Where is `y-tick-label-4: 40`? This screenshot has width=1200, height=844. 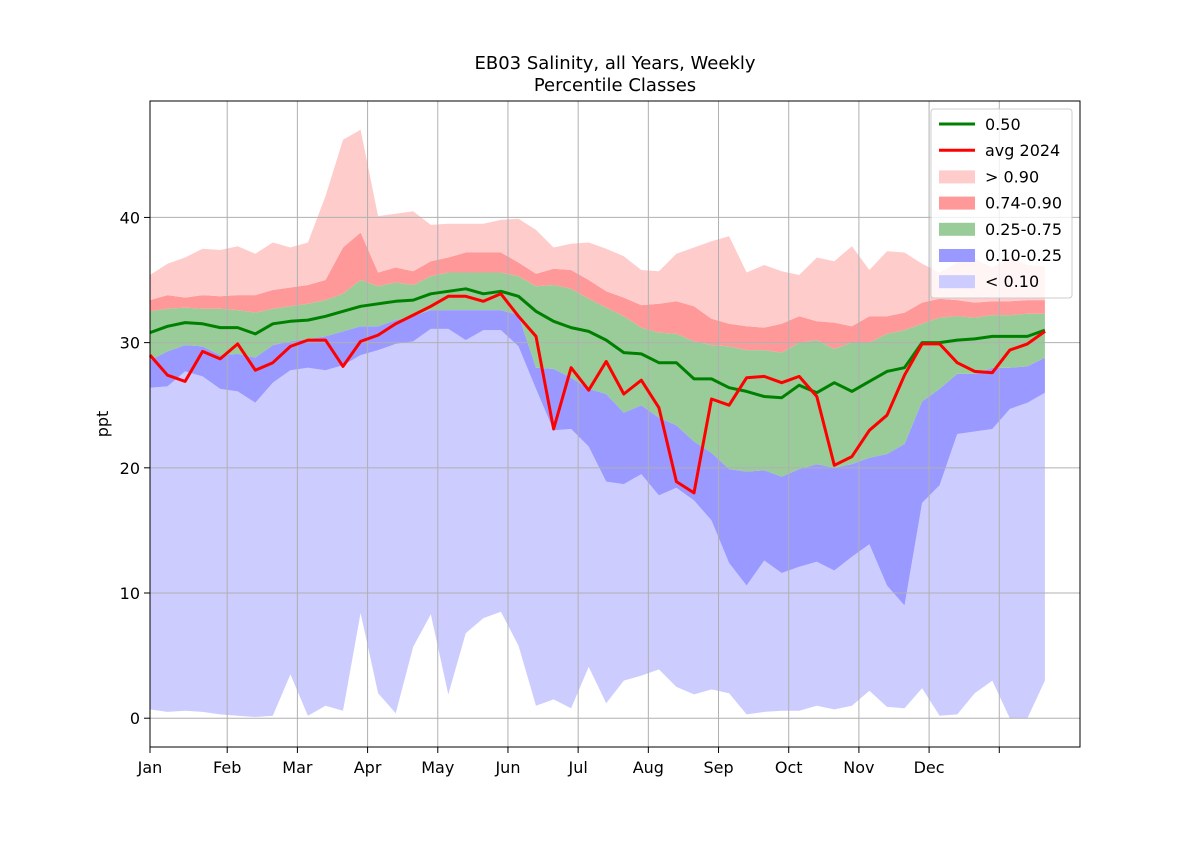 y-tick-label-4: 40 is located at coordinates (130, 217).